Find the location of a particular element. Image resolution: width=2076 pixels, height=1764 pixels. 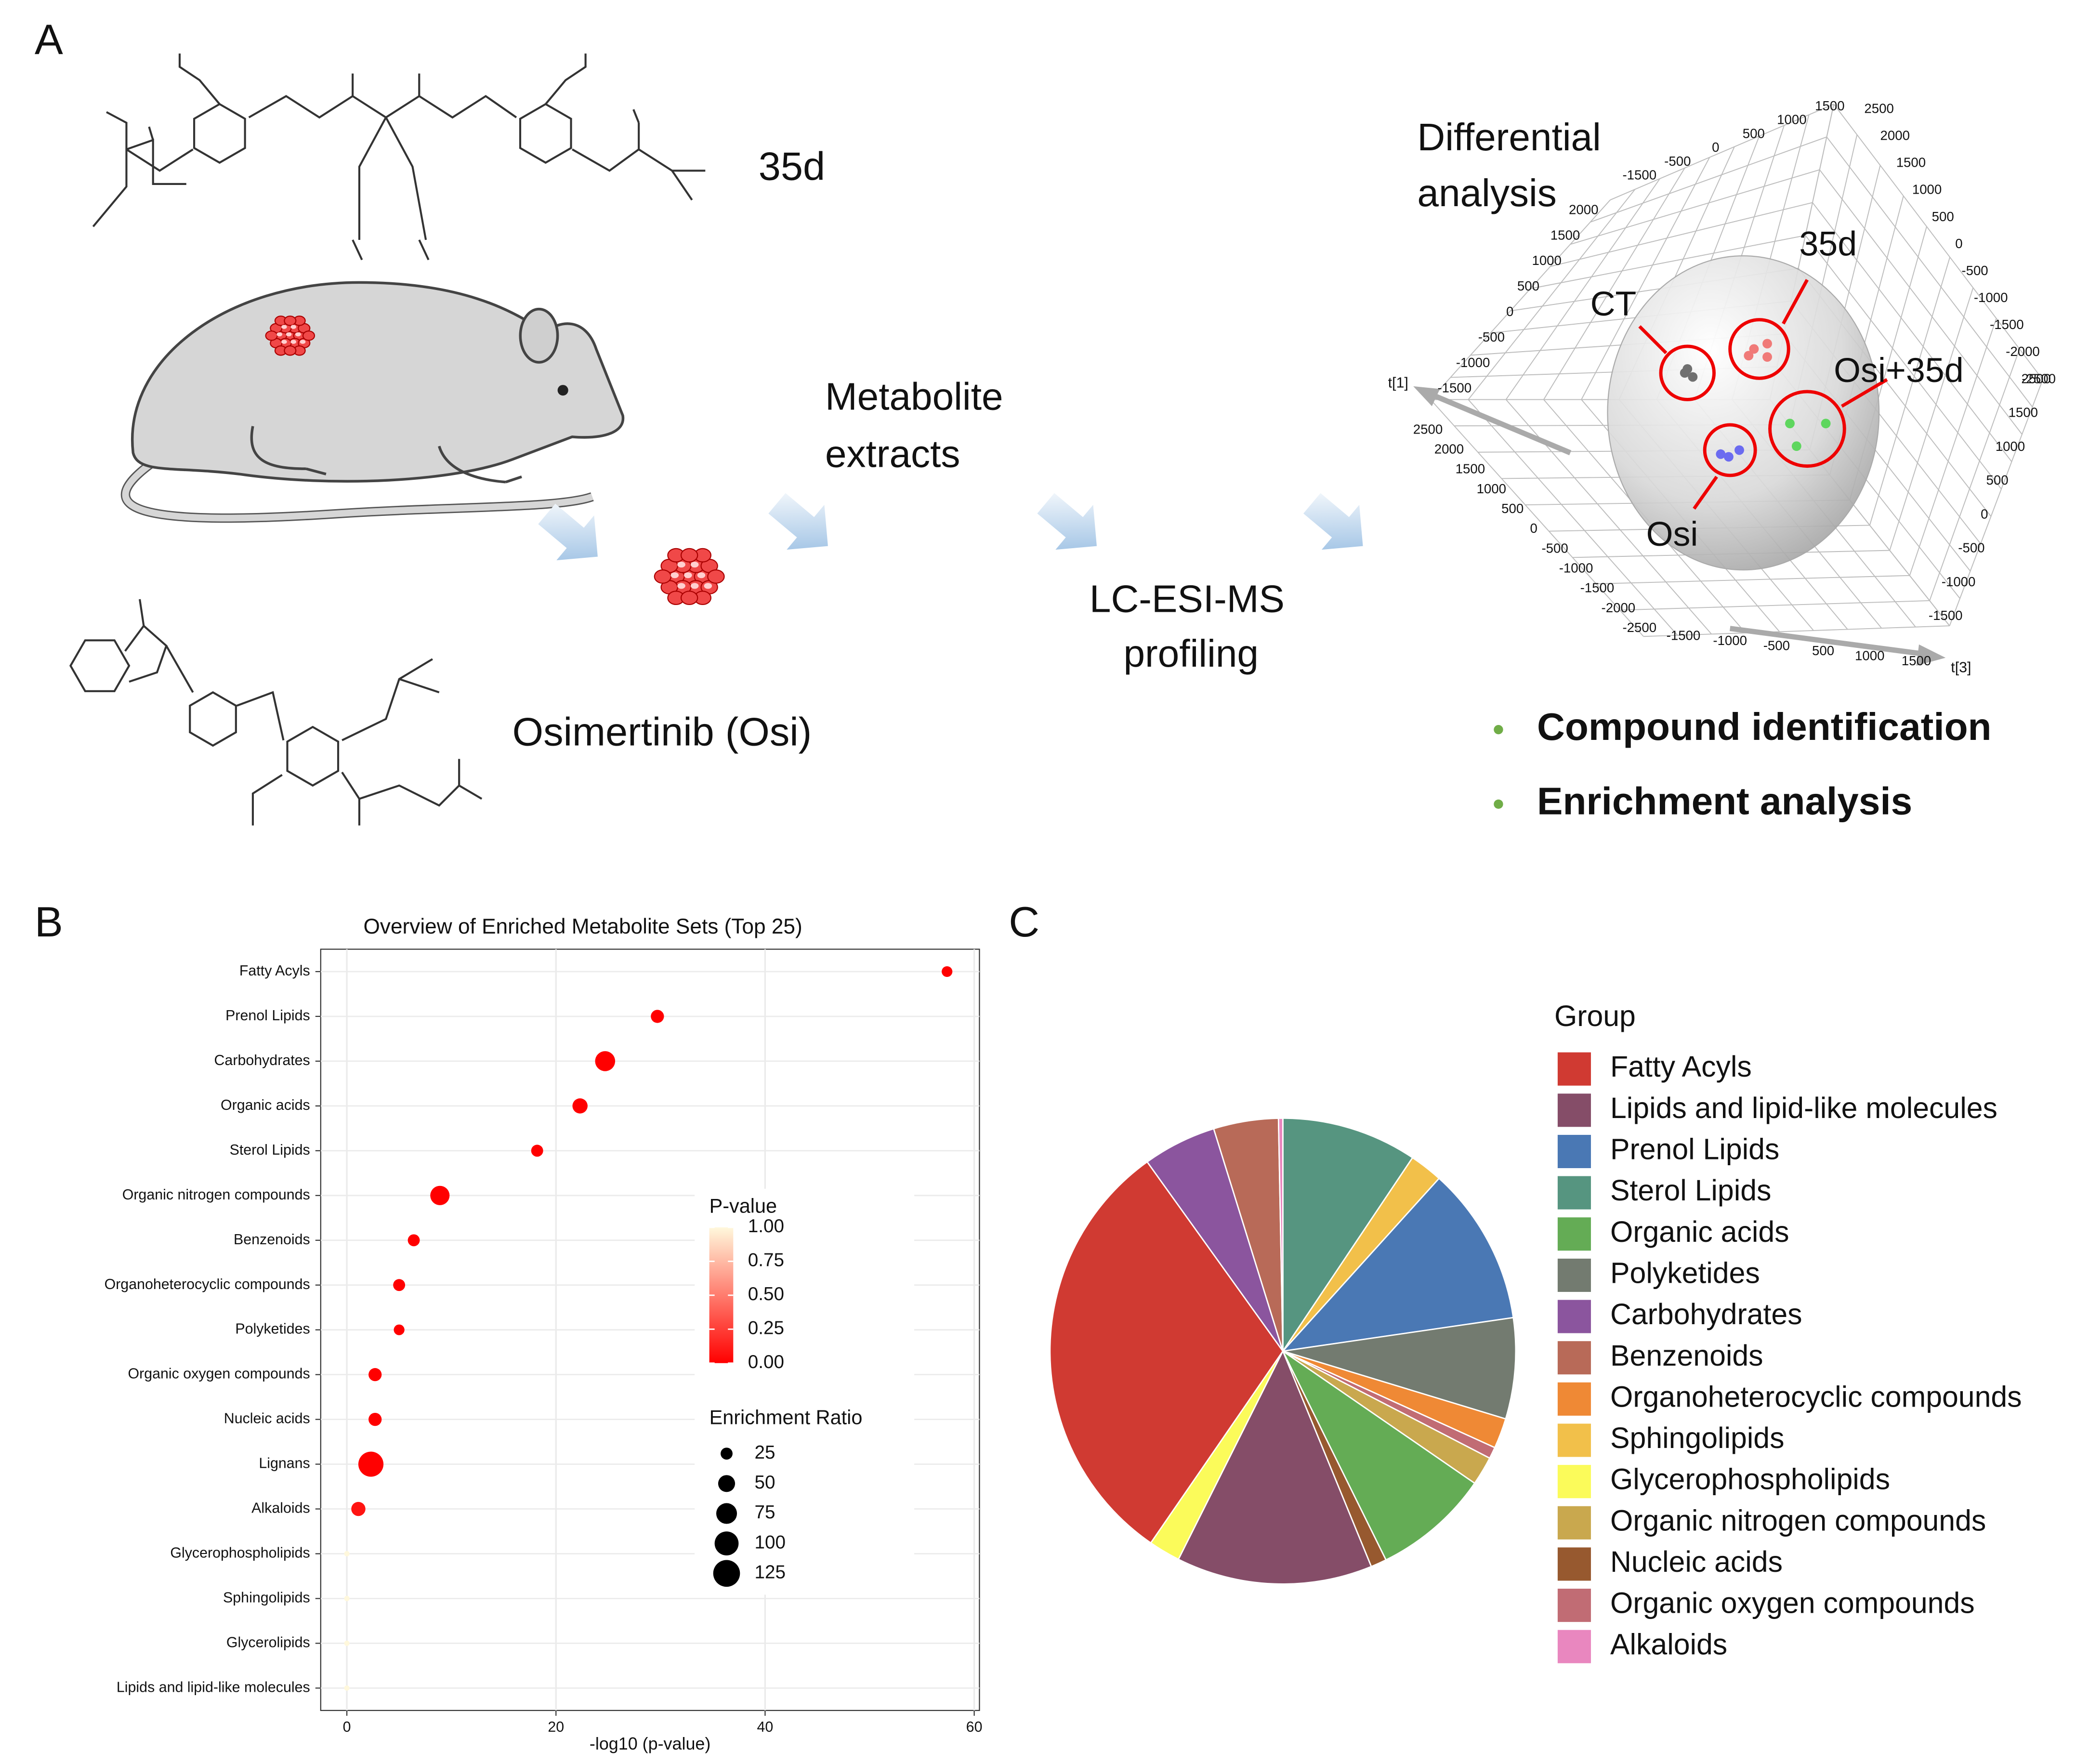

colorbar-tick-label: 0.25 is located at coordinates (766, 1328).